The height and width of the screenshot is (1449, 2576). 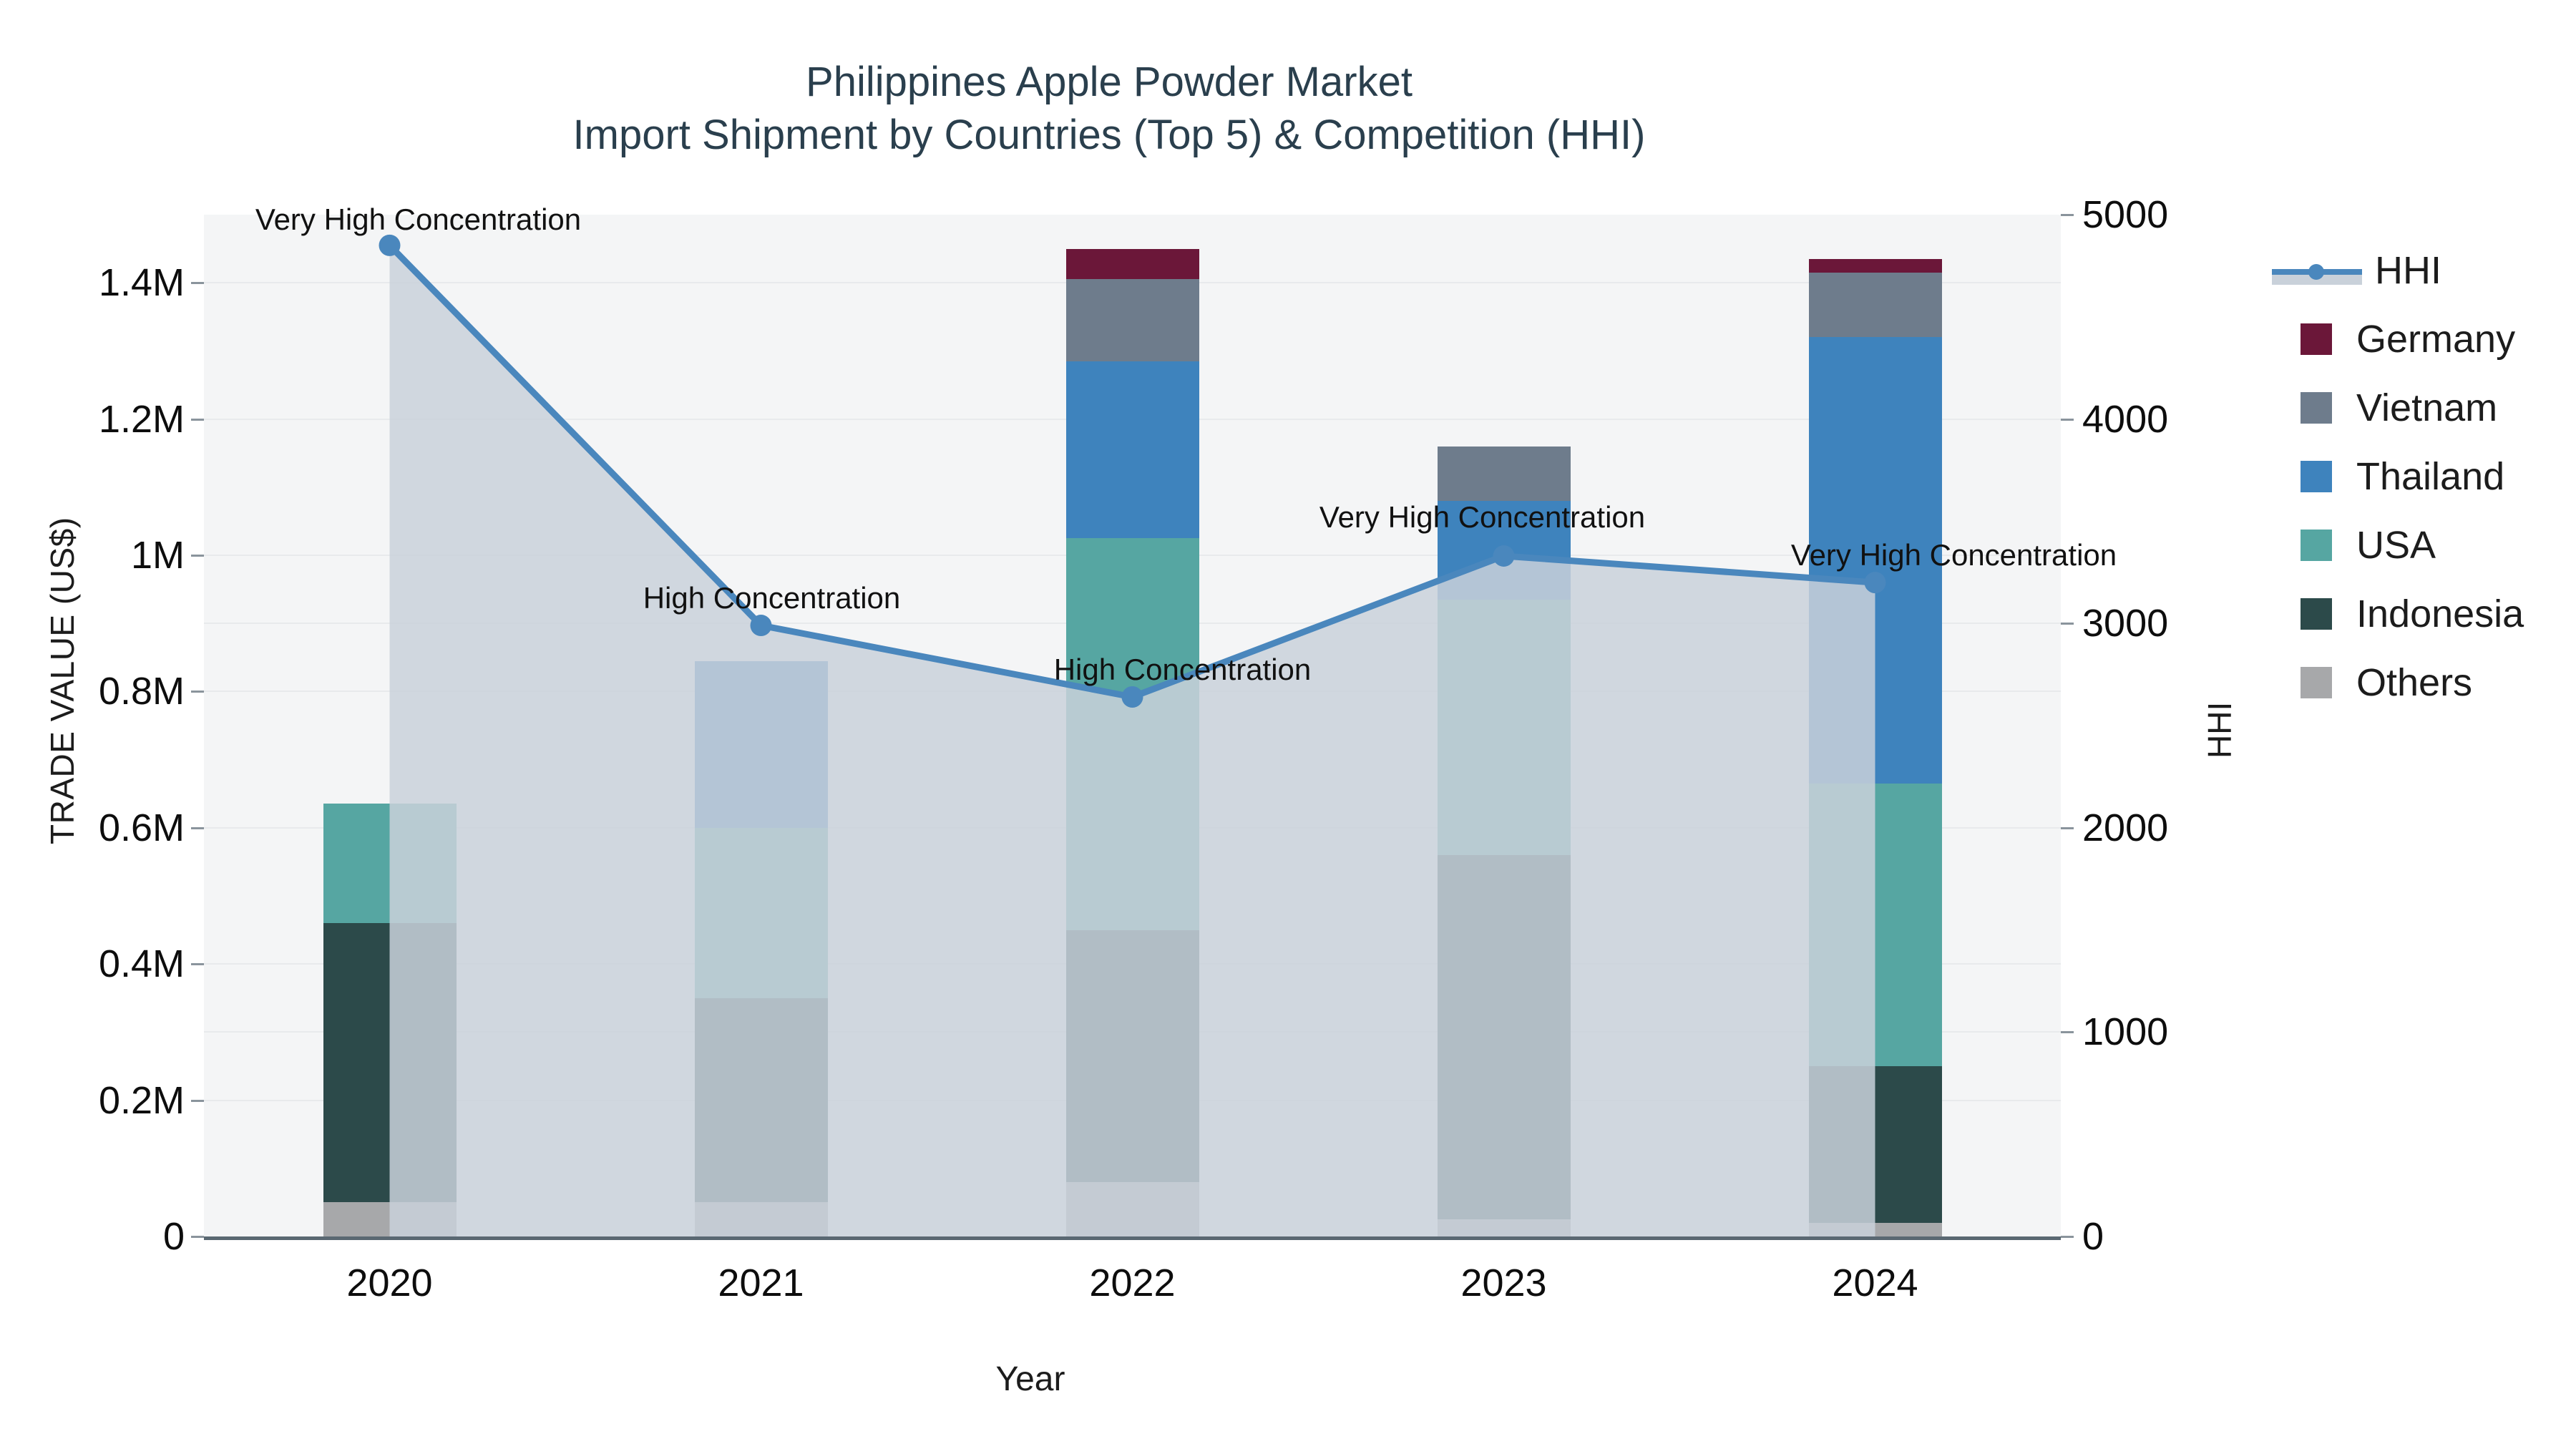 I want to click on legend-swatch-germany, so click(x=2316, y=339).